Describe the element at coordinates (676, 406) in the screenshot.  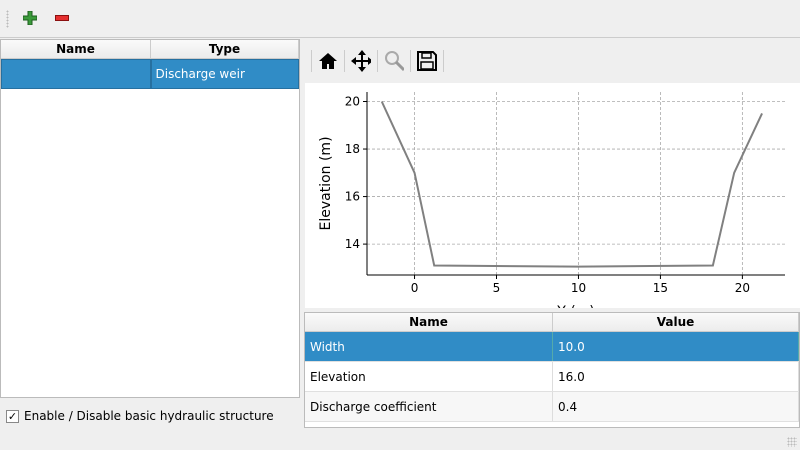
I see `param-value-cell: 0.4` at that location.